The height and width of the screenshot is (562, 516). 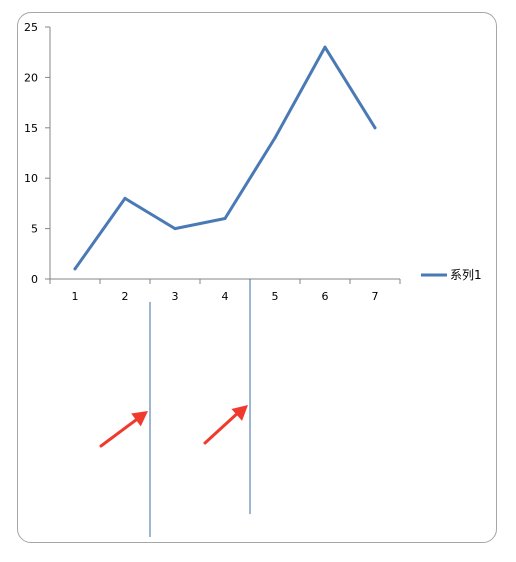 I want to click on x-tick-label: 4, so click(x=225, y=296).